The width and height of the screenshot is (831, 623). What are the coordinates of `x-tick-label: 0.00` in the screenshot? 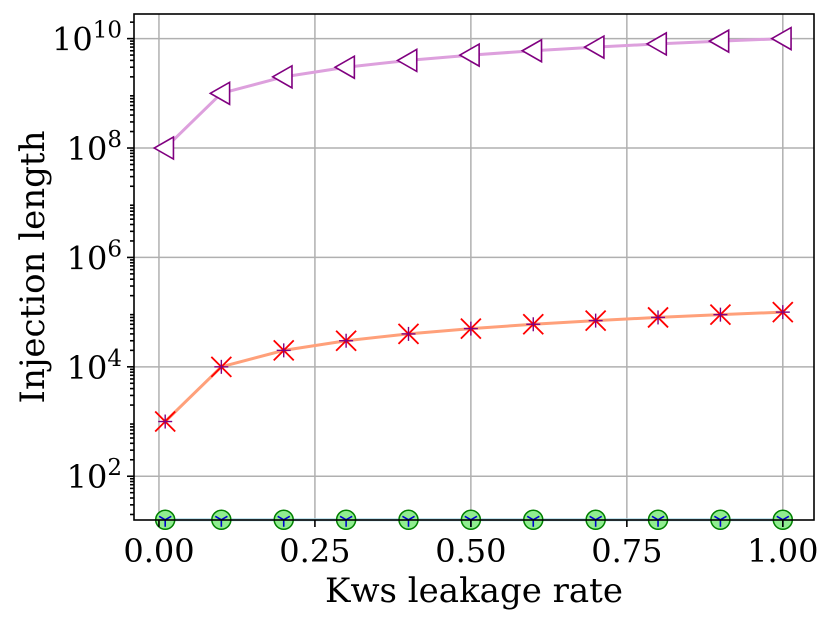 It's located at (158, 551).